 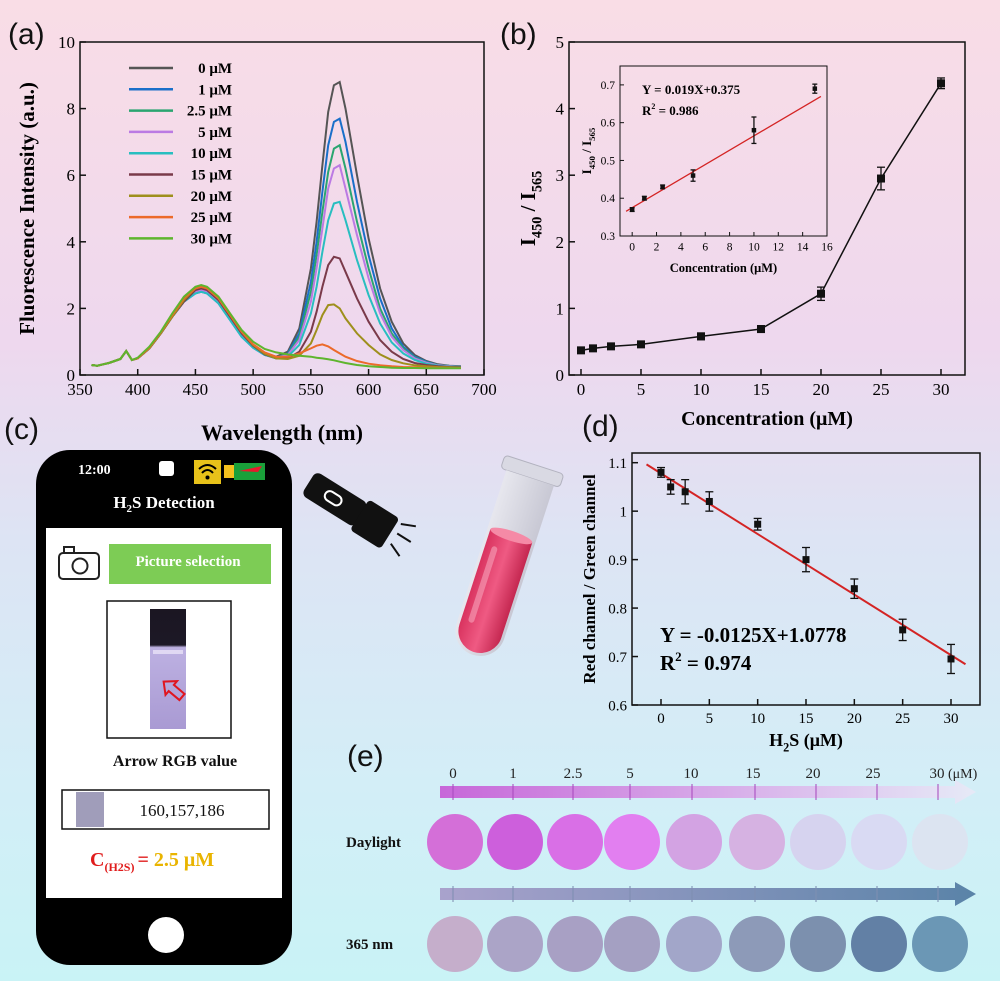 I want to click on legend-label: 1 μM, so click(x=215, y=90).